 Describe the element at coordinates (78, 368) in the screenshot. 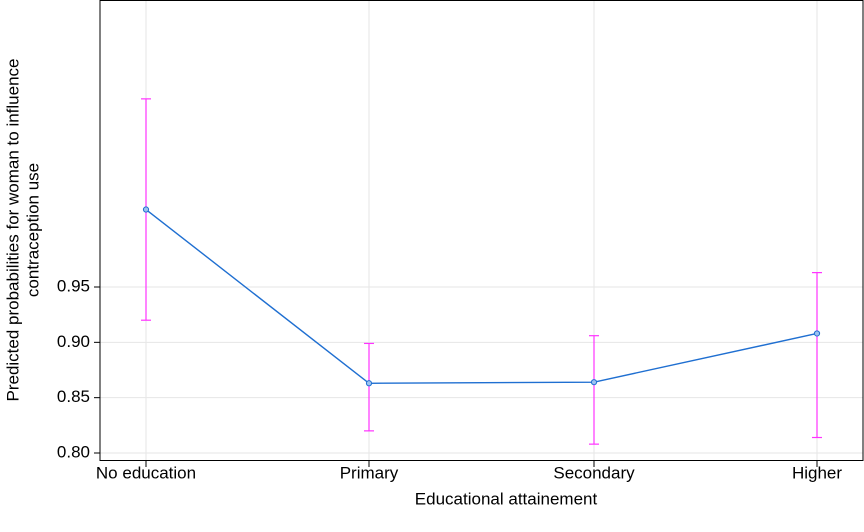

I see `y-axis: 0.80 0.85 0.90 0.95` at that location.